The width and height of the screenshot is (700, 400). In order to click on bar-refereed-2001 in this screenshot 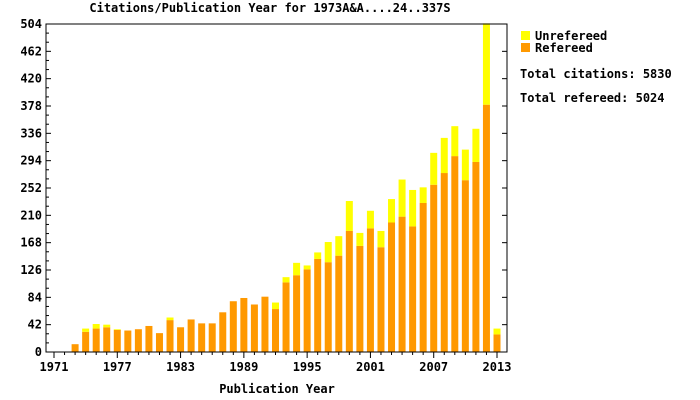, I will do `click(370, 290)`.